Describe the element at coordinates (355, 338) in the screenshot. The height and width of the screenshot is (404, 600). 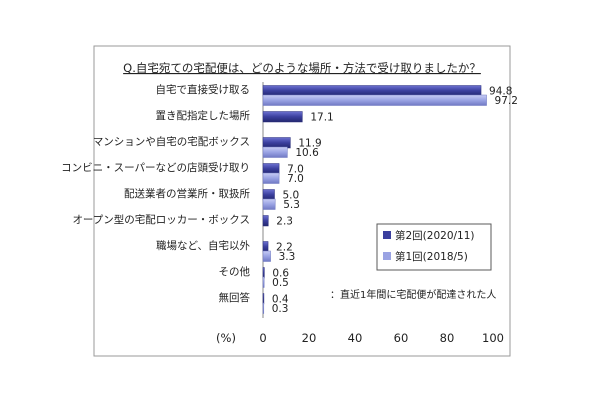
I see `x-tick-label: 40` at that location.